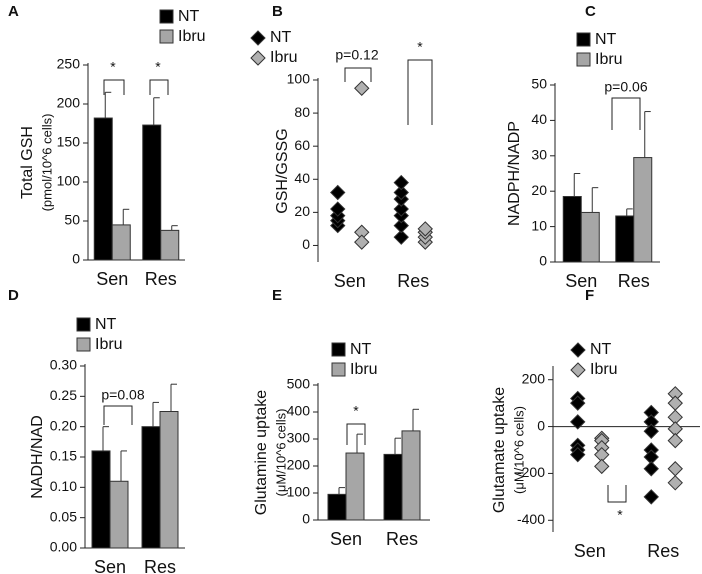 The width and height of the screenshot is (702, 574). I want to click on y-tick-label: 10, so click(539, 225).